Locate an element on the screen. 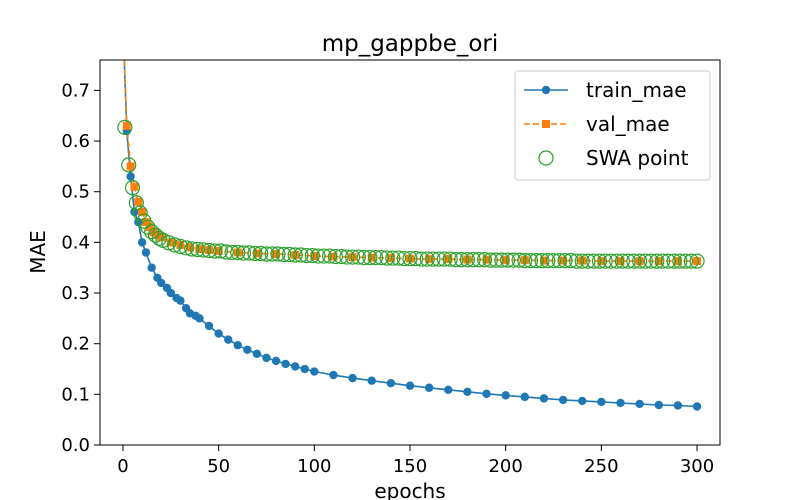 Image resolution: width=800 pixels, height=500 pixels. legend-train-marker is located at coordinates (546, 90).